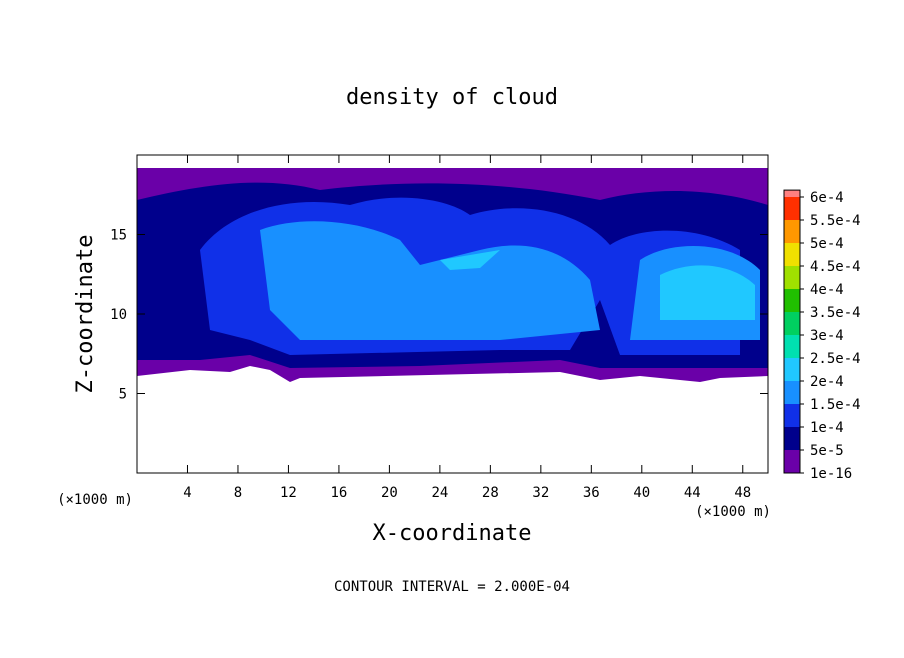 This screenshot has width=904, height=658. What do you see at coordinates (827, 336) in the screenshot?
I see `colorbar-label: 3e-4` at bounding box center [827, 336].